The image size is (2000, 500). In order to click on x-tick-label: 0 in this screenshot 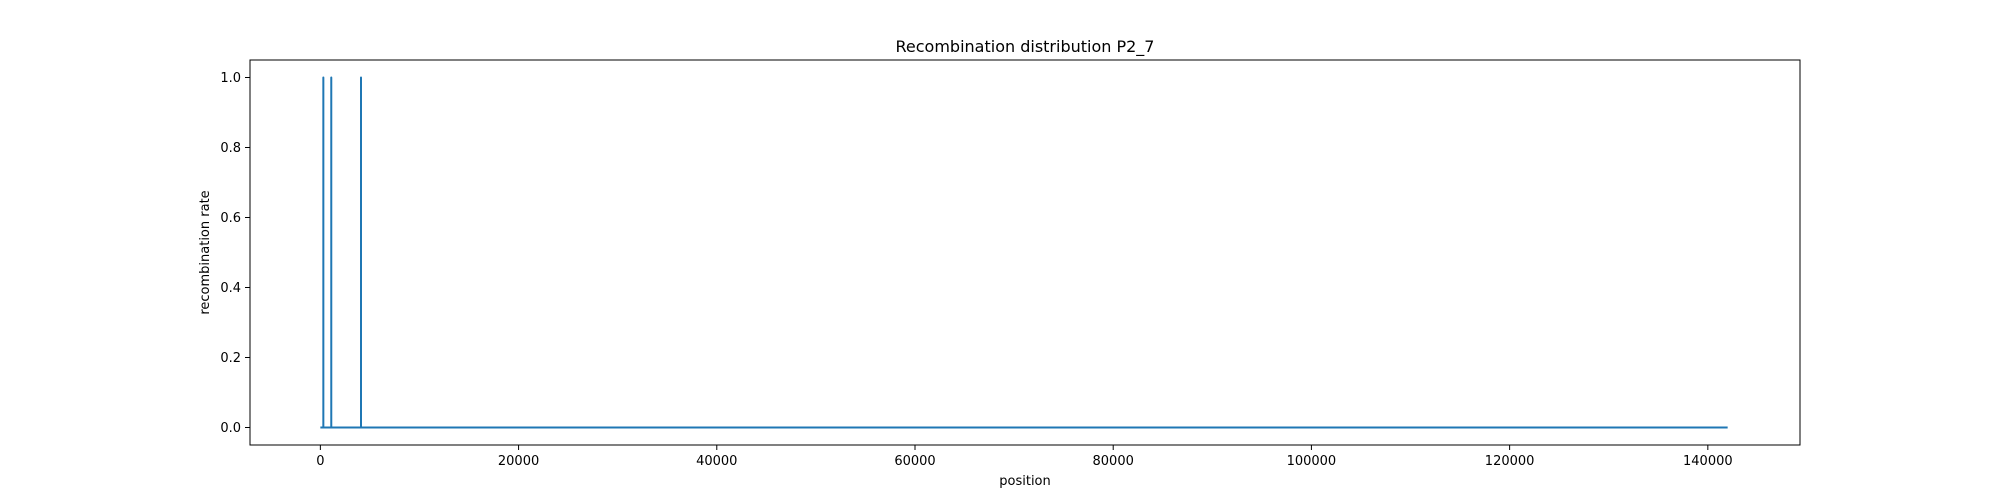, I will do `click(320, 461)`.